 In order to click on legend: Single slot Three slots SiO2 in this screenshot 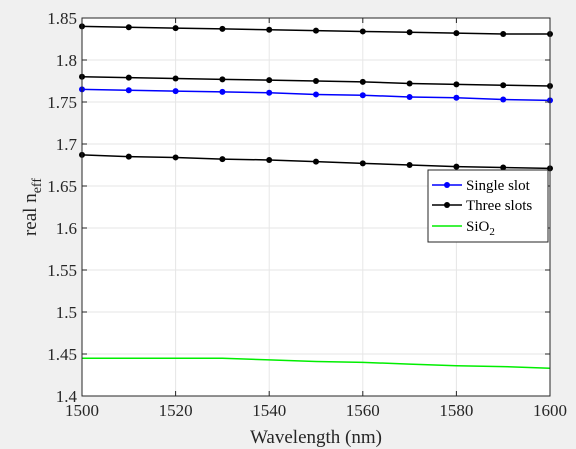, I will do `click(488, 206)`.